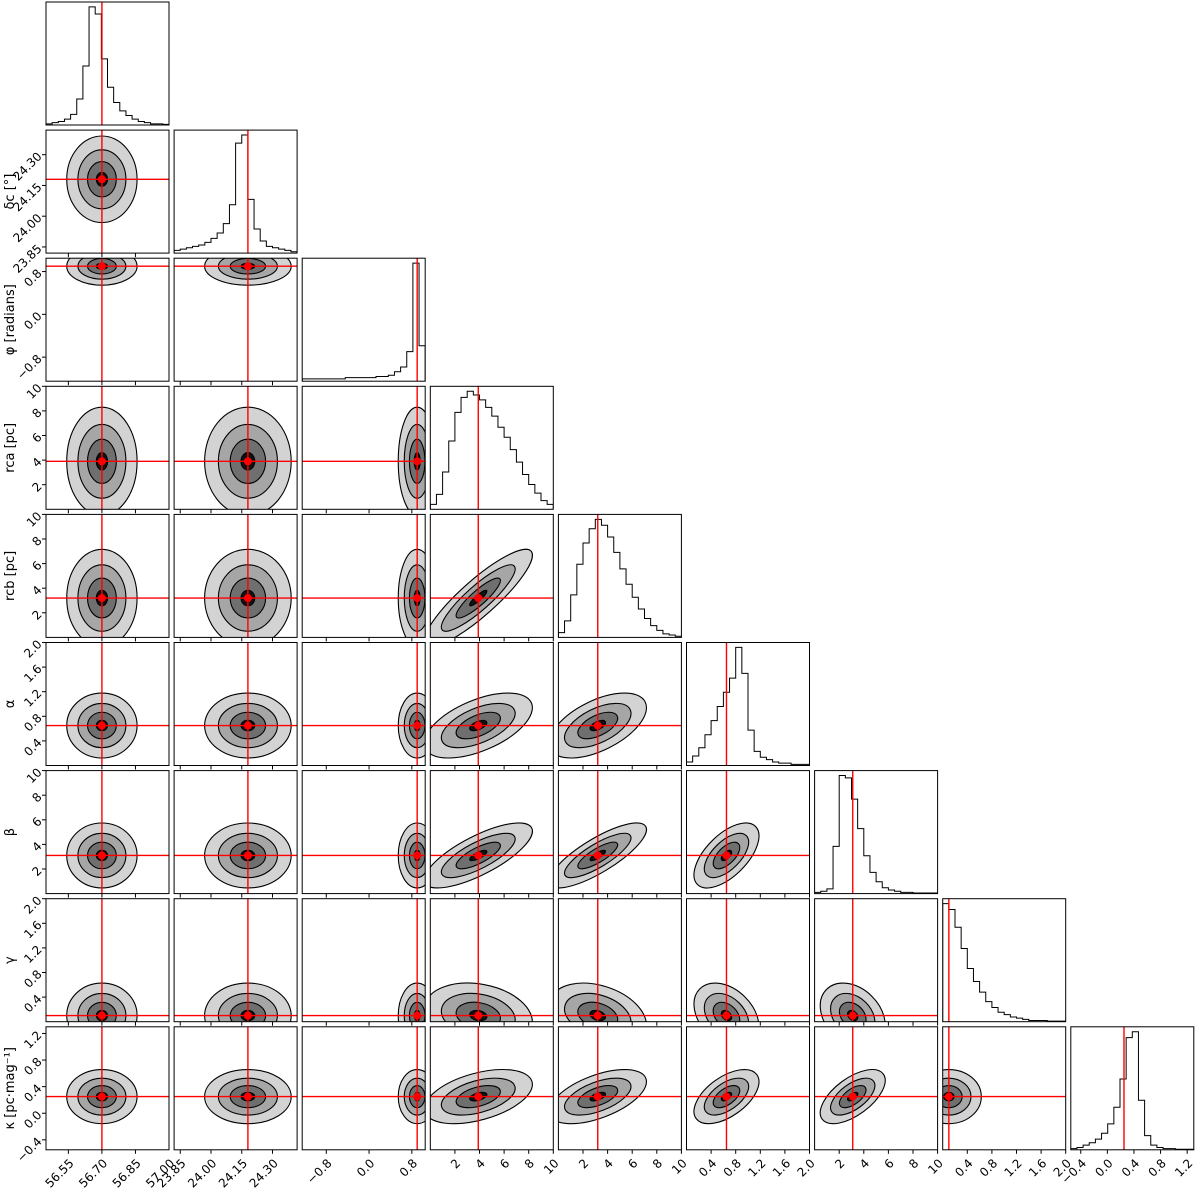  I want to click on panel-r_cb-vs-phi, so click(363, 577).